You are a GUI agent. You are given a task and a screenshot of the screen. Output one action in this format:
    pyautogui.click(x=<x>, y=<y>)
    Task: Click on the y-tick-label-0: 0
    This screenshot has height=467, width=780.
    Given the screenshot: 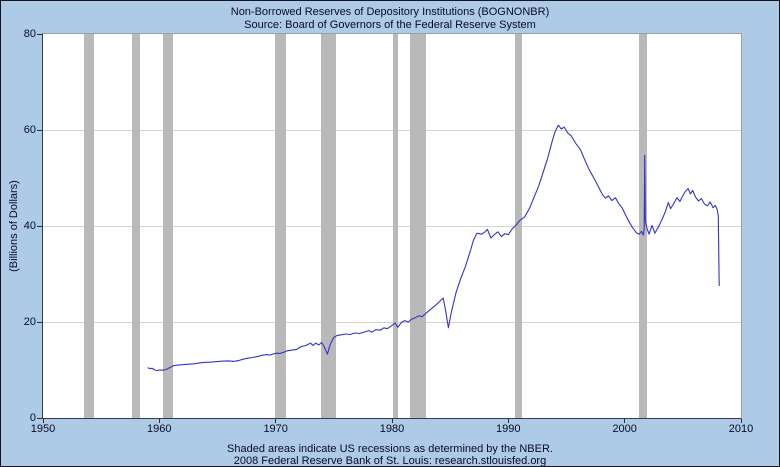 What is the action you would take?
    pyautogui.click(x=32, y=418)
    